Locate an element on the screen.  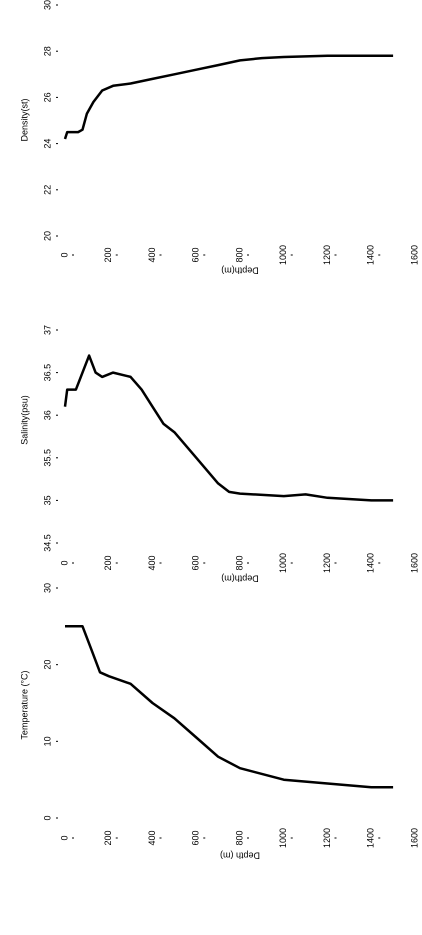
x-axis-label: Depth (m) is located at coordinates (240, 856).